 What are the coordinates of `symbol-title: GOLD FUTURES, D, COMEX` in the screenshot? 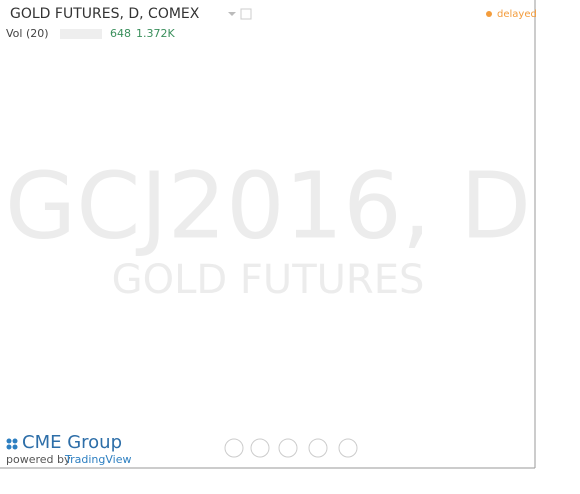 It's located at (105, 14).